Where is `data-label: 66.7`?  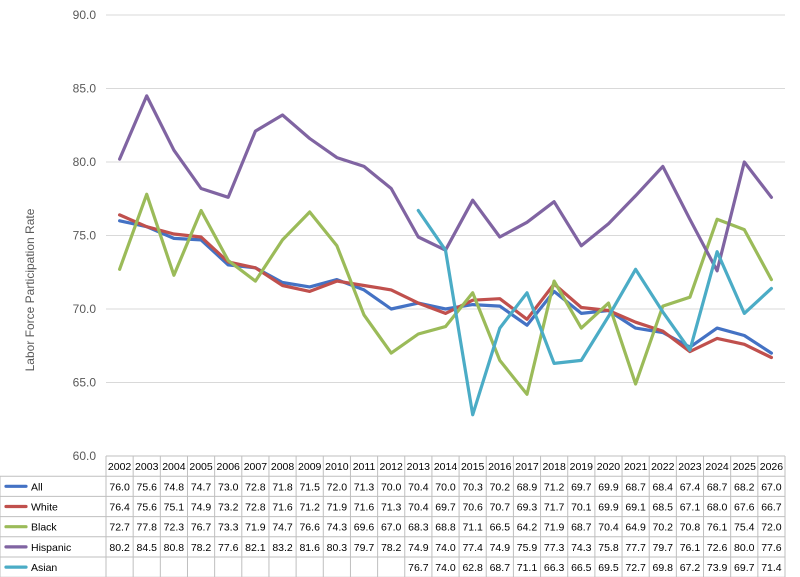
data-label: 66.7 is located at coordinates (771, 508).